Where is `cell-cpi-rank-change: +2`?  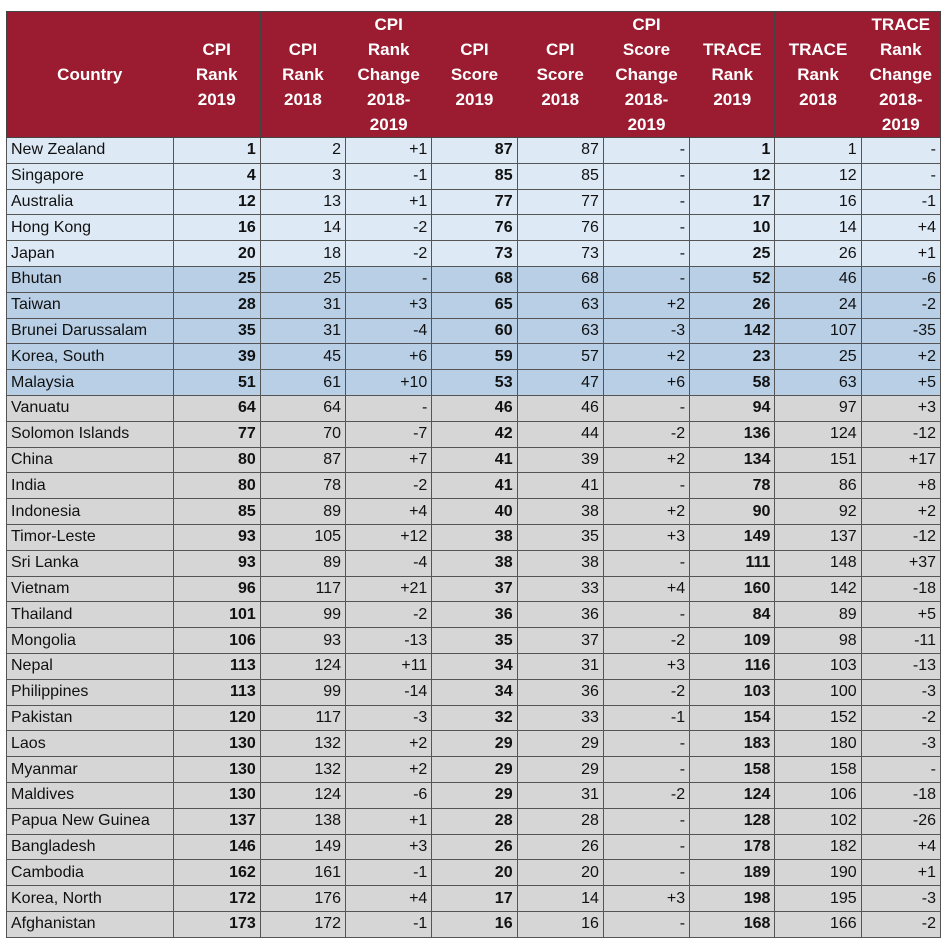 cell-cpi-rank-change: +2 is located at coordinates (389, 744).